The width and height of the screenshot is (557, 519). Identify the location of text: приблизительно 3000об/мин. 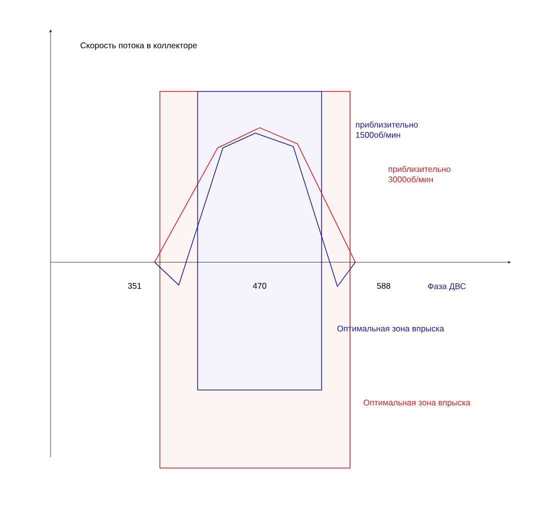
(419, 174).